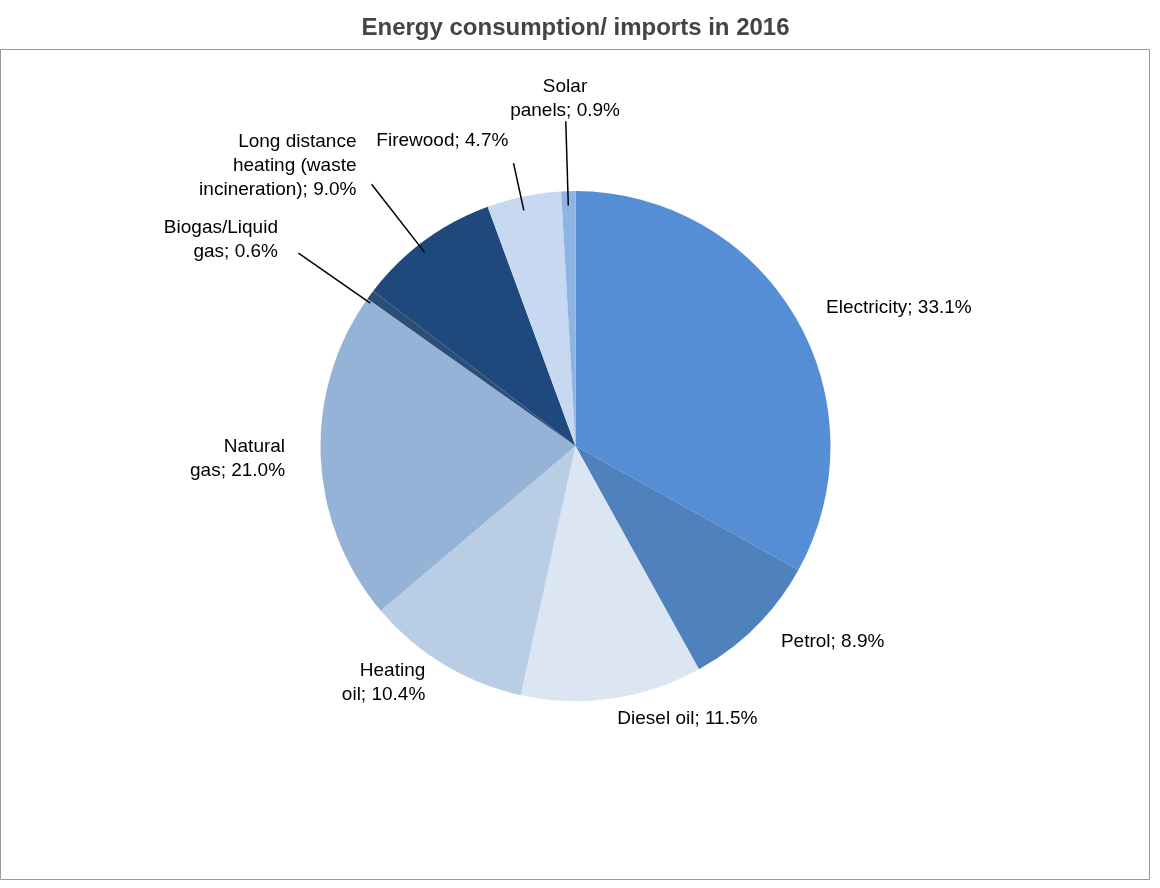  I want to click on slice-label: Solar panels; 0.9%, so click(565, 97).